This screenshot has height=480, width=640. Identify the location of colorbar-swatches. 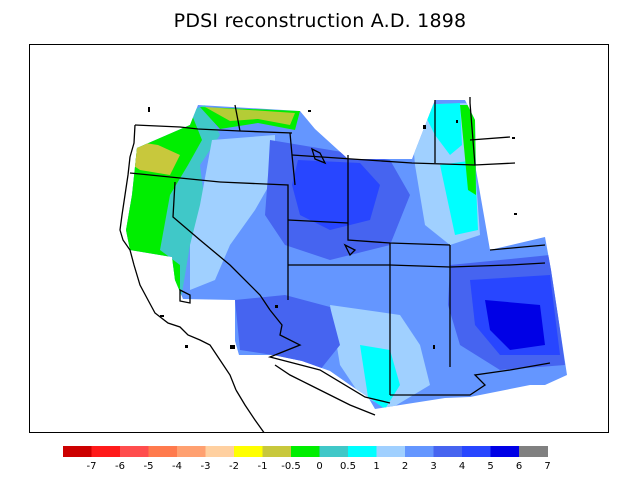
(305, 451).